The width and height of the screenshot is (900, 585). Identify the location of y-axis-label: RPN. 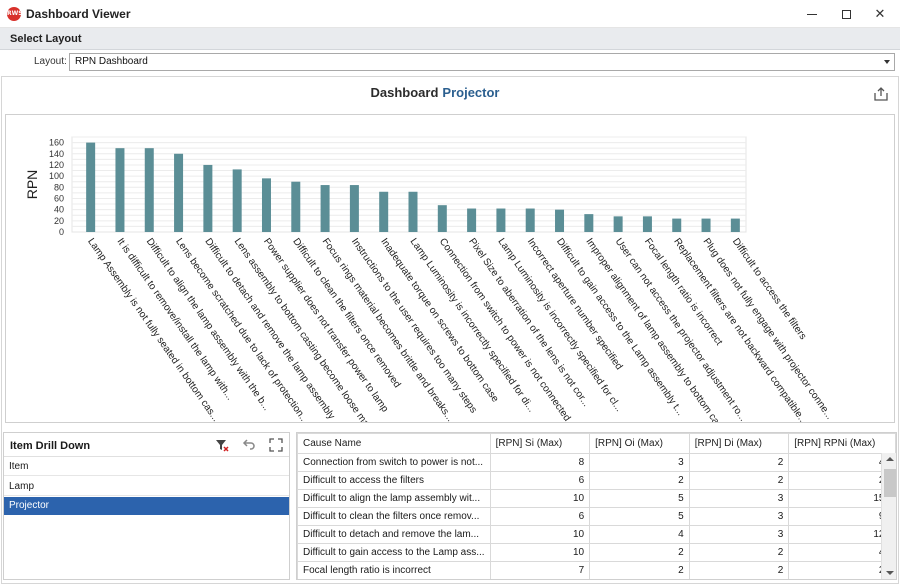
(32, 185).